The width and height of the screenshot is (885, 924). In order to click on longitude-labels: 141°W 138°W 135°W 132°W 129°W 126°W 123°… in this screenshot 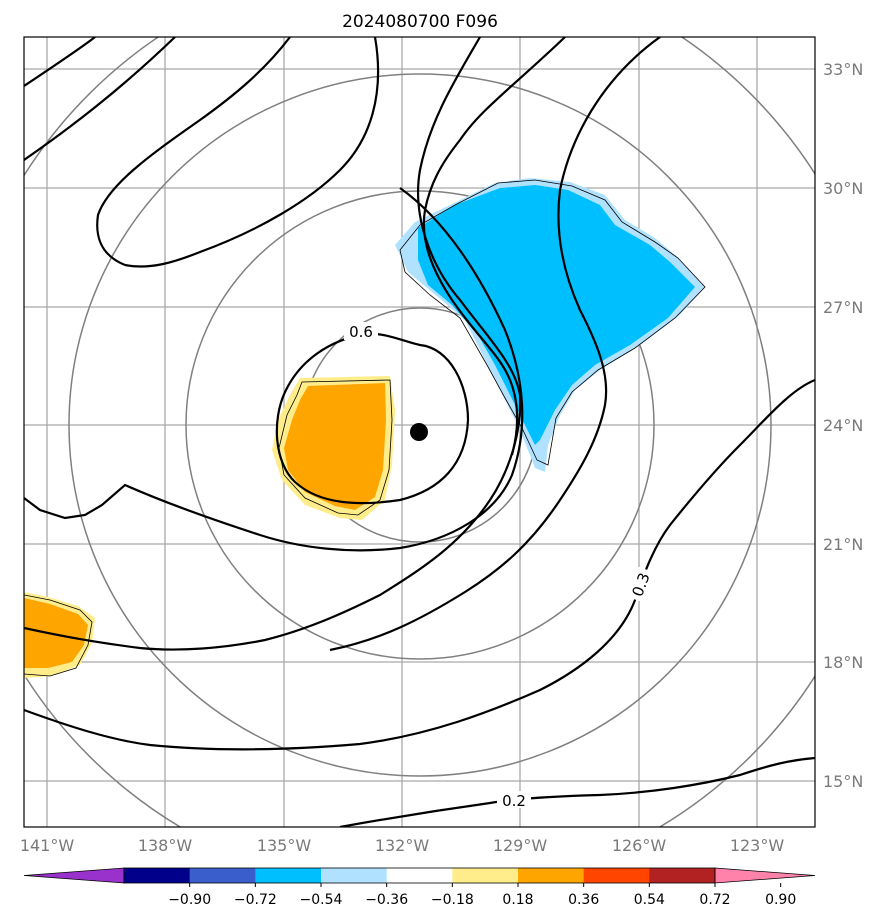, I will do `click(402, 845)`.